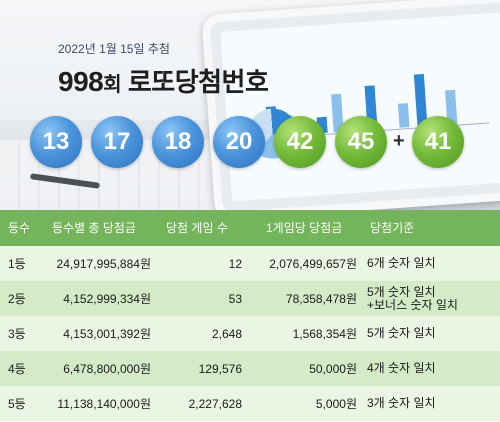  Describe the element at coordinates (178, 142) in the screenshot. I see `number-ball: 18` at that location.